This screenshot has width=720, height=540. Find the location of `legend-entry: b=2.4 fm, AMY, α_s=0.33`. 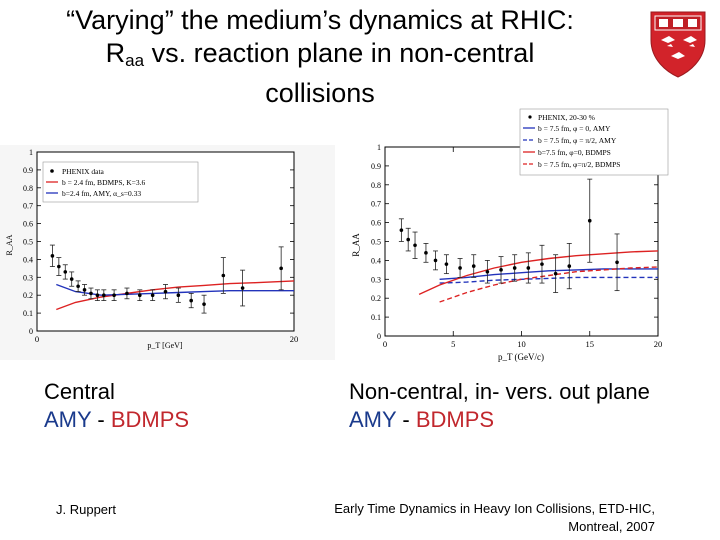

legend-entry: b=2.4 fm, AMY, α_s=0.33 is located at coordinates (101, 193).